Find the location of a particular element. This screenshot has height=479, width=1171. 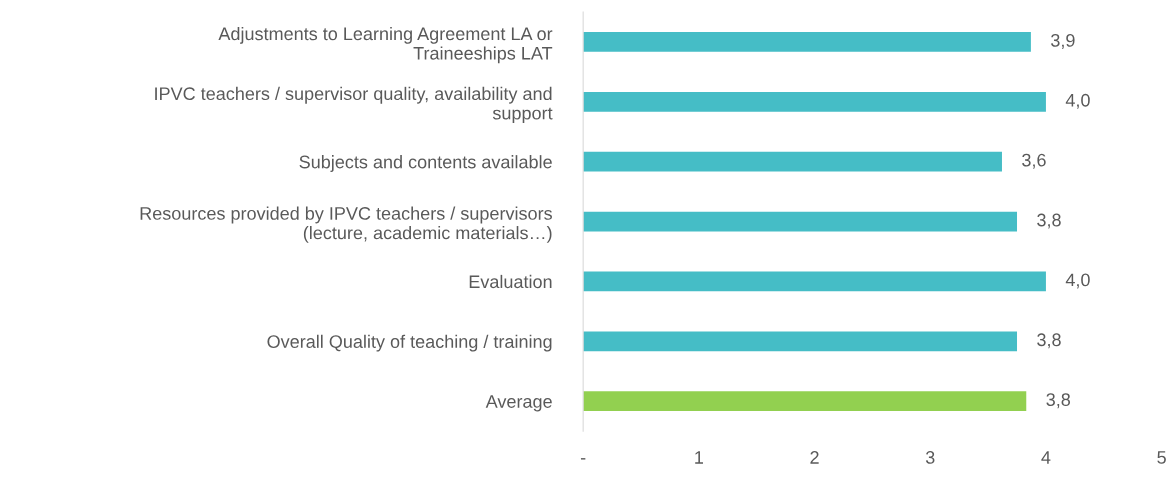

y-tick-label: Average is located at coordinates (518, 403).